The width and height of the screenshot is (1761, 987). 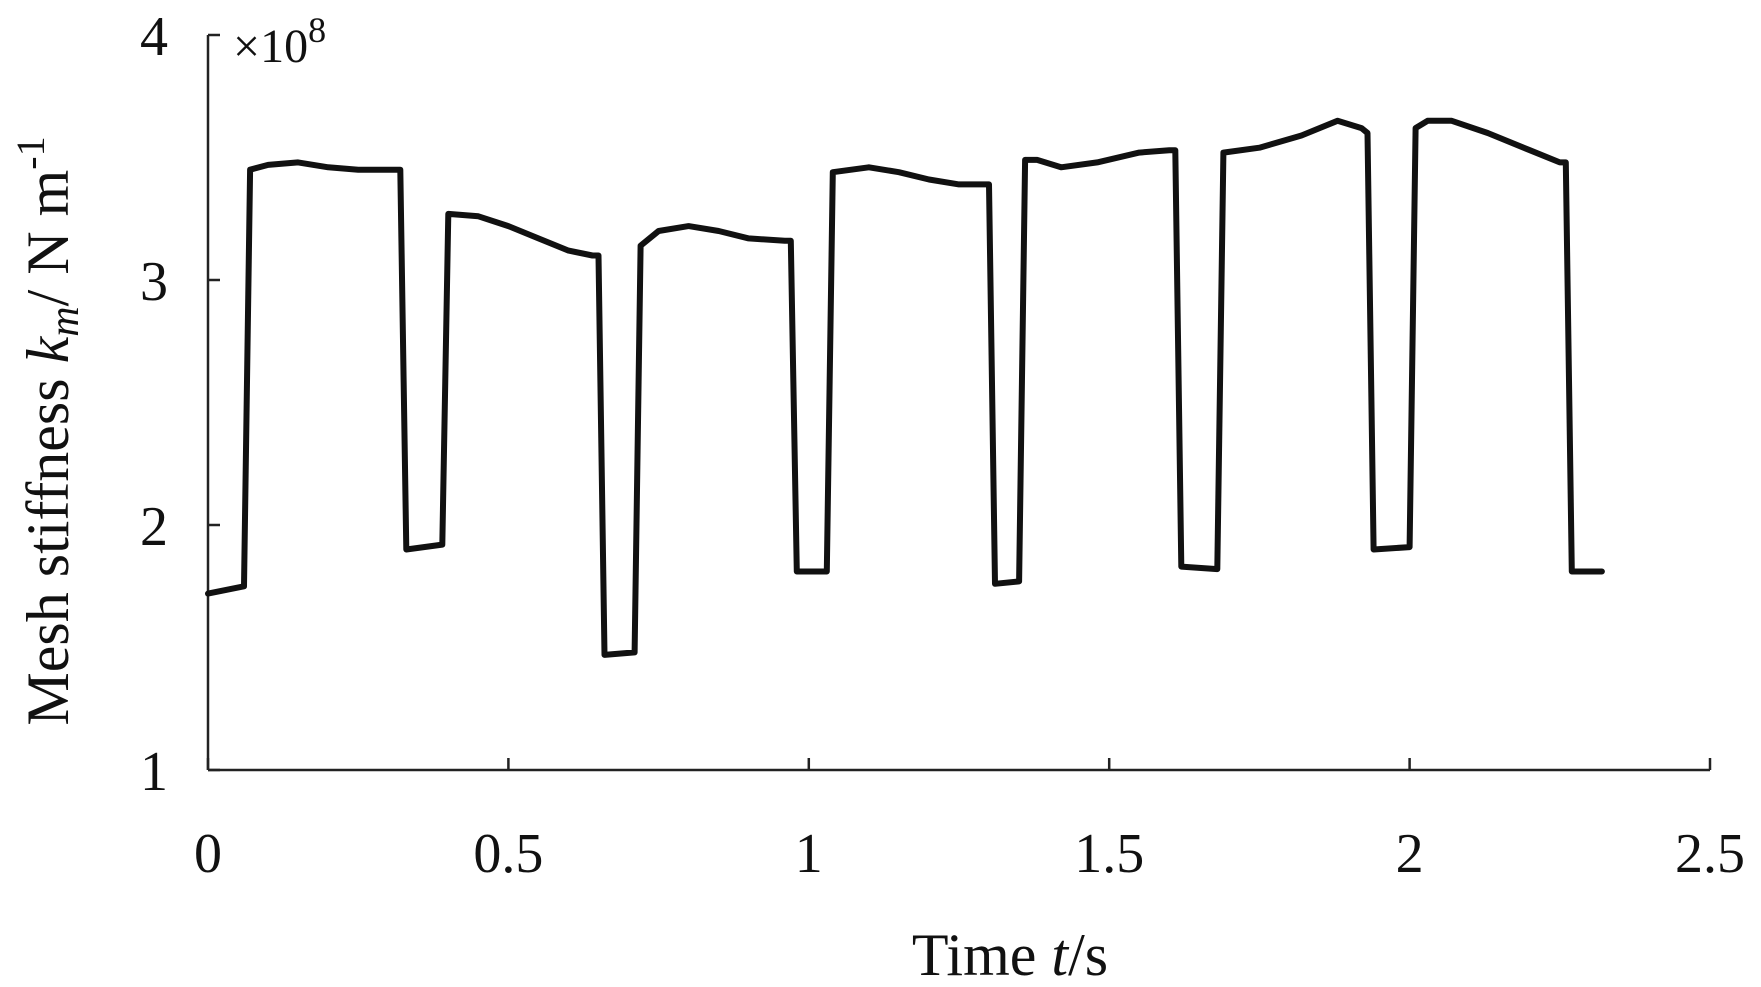 What do you see at coordinates (508, 854) in the screenshot?
I see `x-tick-label: 0.5` at bounding box center [508, 854].